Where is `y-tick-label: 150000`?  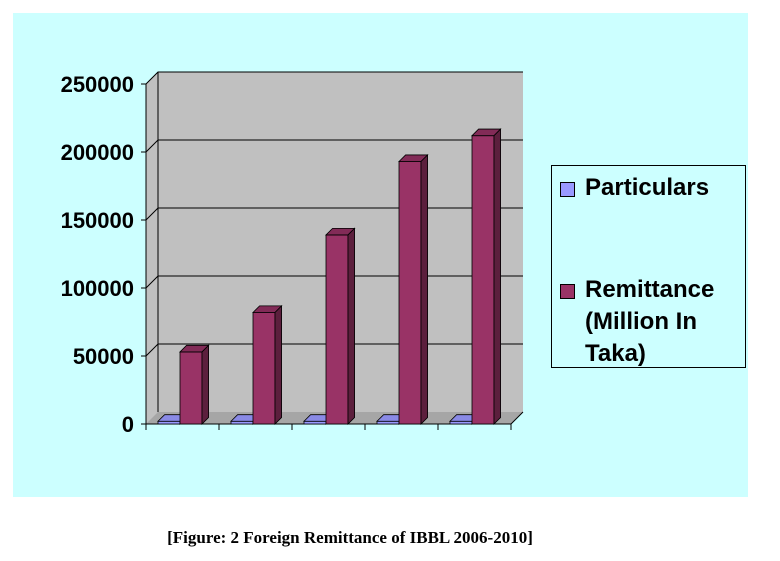
y-tick-label: 150000 is located at coordinates (97, 220).